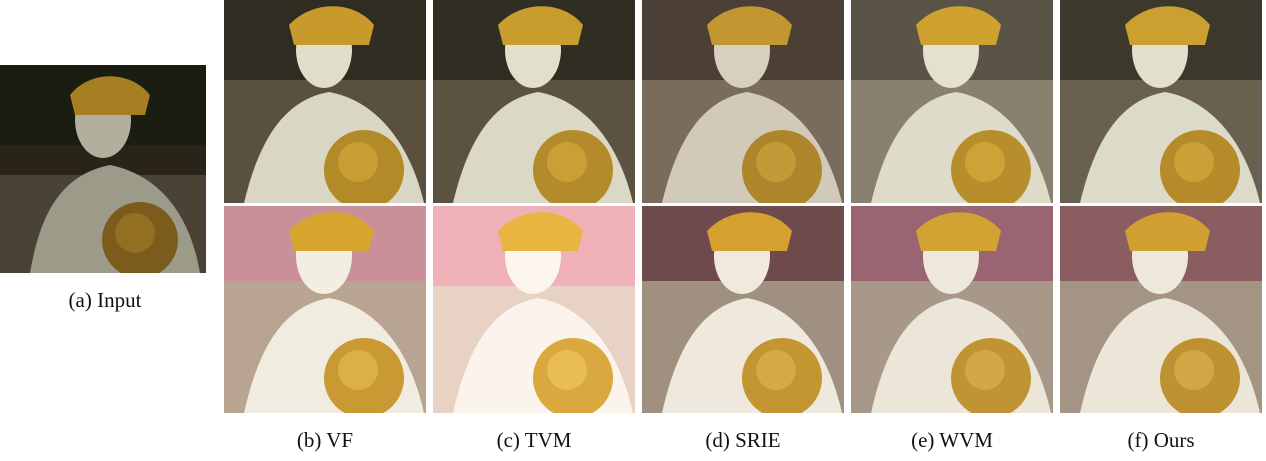 The image size is (1266, 461). Describe the element at coordinates (325, 440) in the screenshot. I see `caption-vf: (b) VF` at that location.